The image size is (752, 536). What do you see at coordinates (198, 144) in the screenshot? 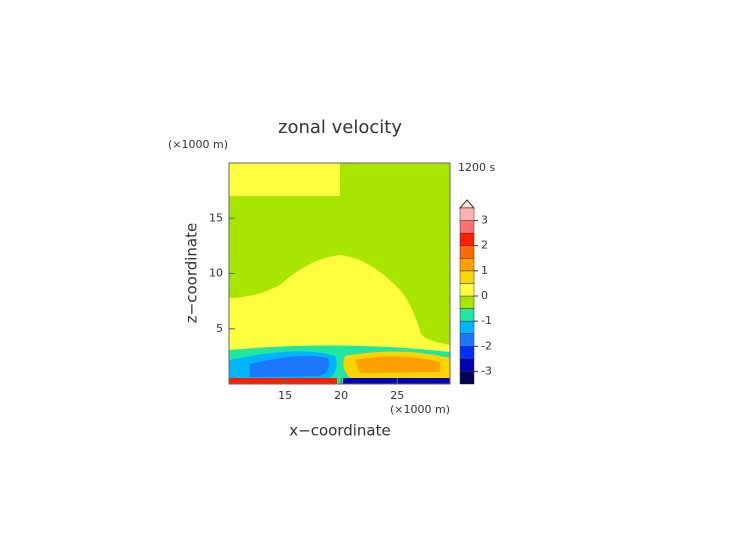
I see `y-unit: (×1000 m)` at bounding box center [198, 144].